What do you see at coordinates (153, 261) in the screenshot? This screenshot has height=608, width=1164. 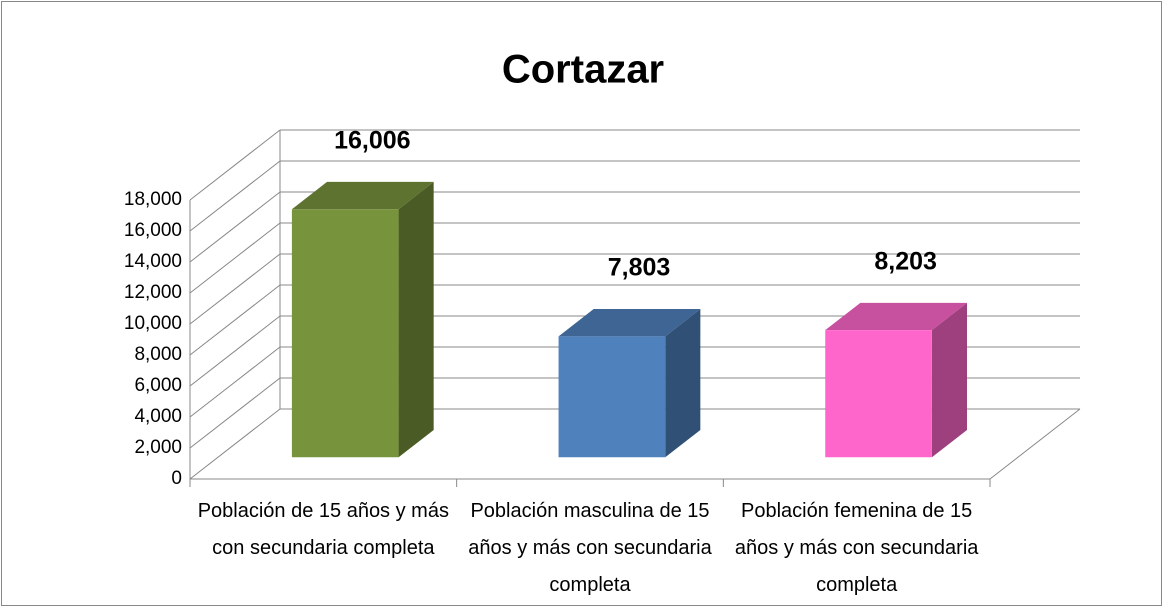 I see `y-tick-label: 14,000` at bounding box center [153, 261].